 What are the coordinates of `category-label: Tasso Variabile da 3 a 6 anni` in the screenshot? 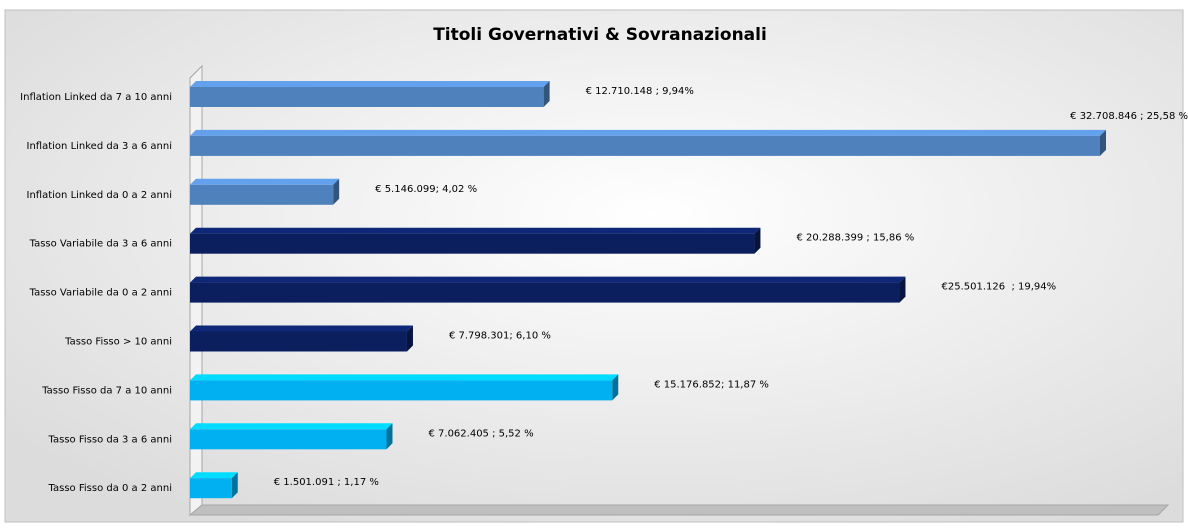 It's located at (100, 244).